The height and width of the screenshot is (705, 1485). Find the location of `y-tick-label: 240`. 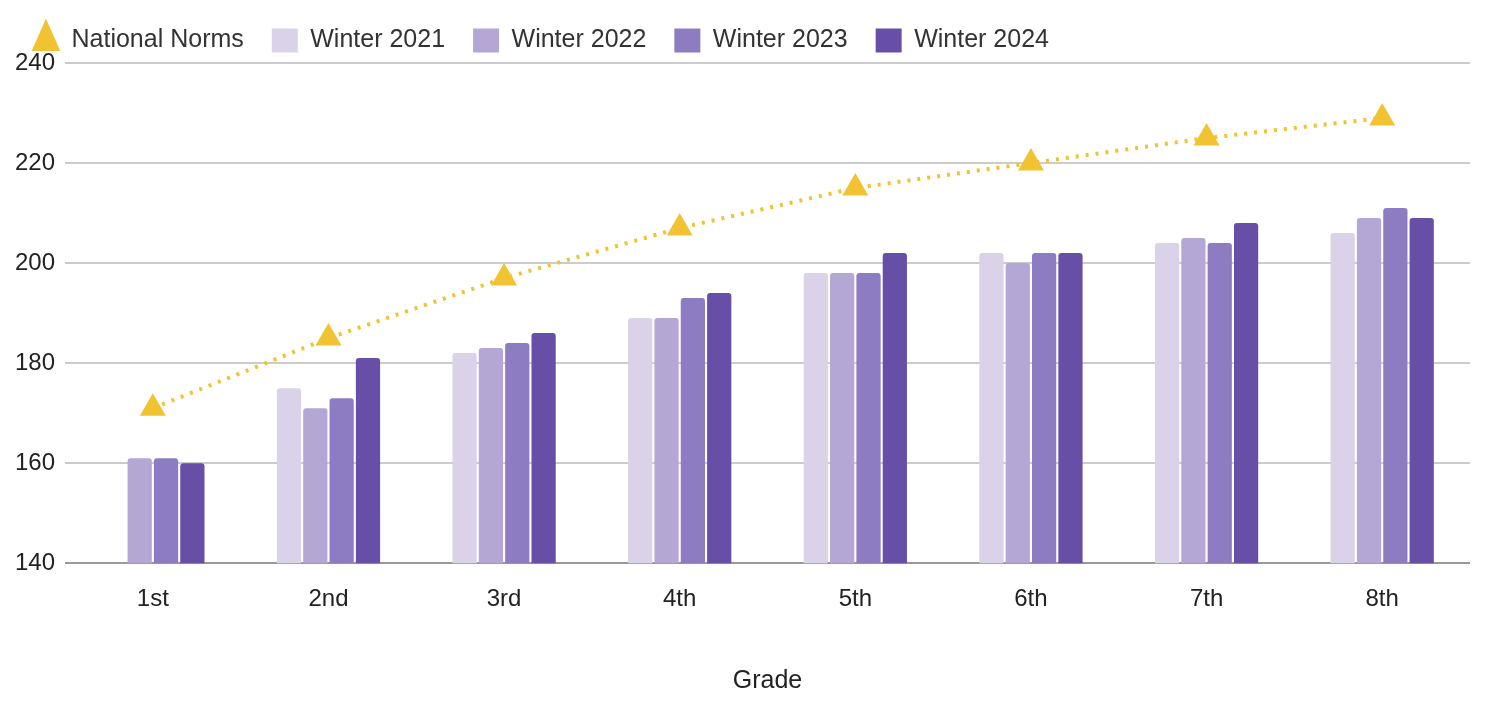

y-tick-label: 240 is located at coordinates (35, 61).